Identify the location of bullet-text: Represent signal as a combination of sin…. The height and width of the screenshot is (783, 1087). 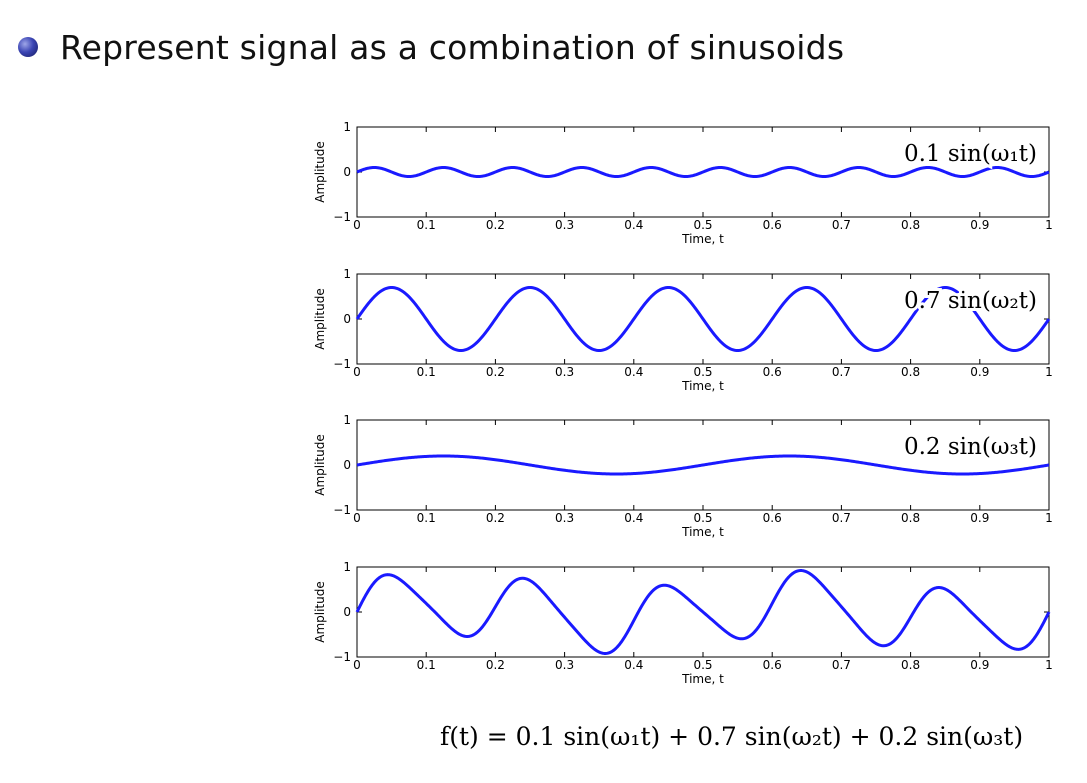
(452, 47).